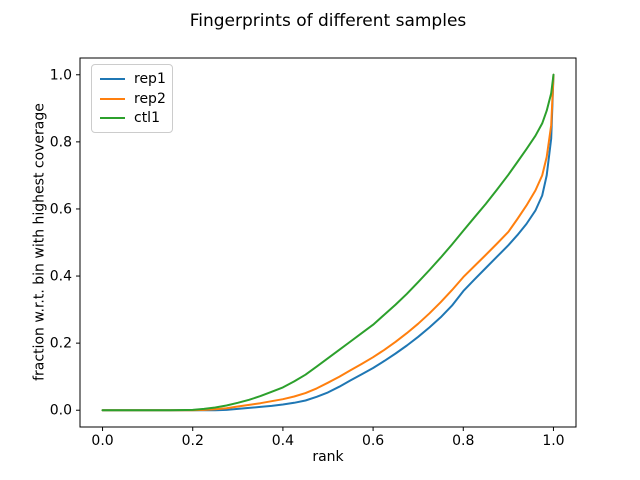 The image size is (640, 480). What do you see at coordinates (283, 441) in the screenshot?
I see `x-tick-label: 0.4` at bounding box center [283, 441].